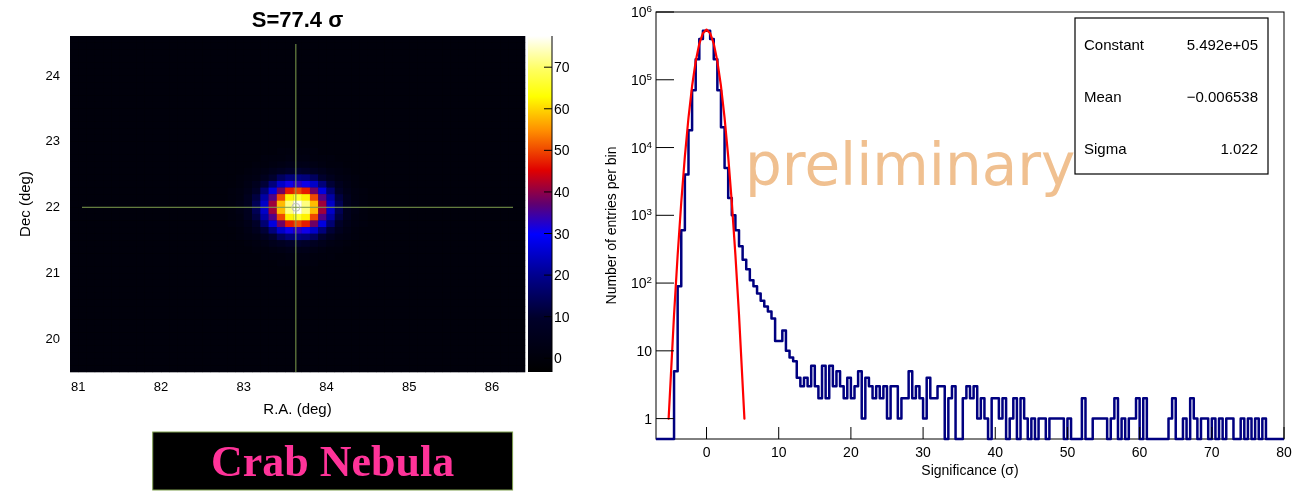 The height and width of the screenshot is (502, 1299). Describe the element at coordinates (641, 282) in the screenshot. I see `y-tick-label: 10$^{2}$` at that location.